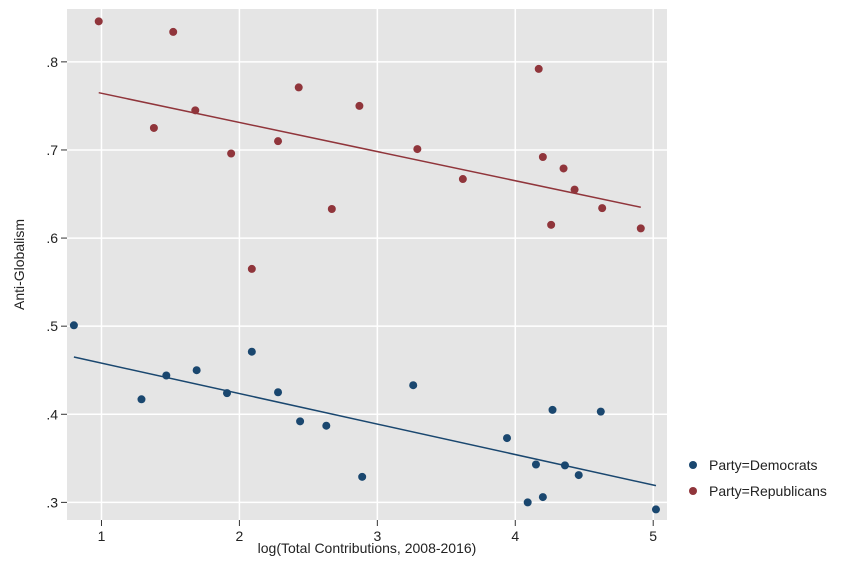 Image resolution: width=859 pixels, height=575 pixels. I want to click on y-axis-label: Anti-Globalism, so click(19, 264).